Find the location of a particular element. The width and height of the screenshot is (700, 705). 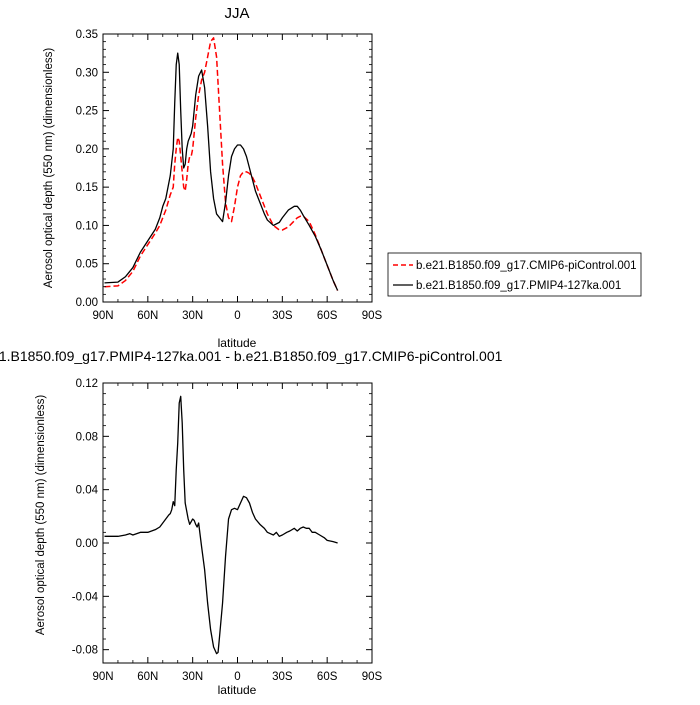

top-x-tick-label: 30S is located at coordinates (282, 316).